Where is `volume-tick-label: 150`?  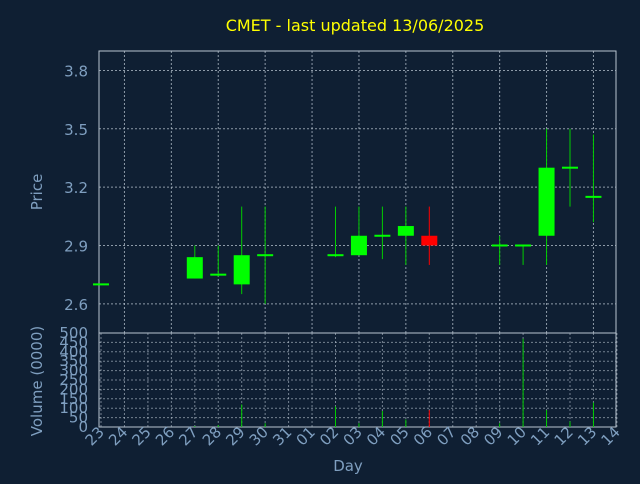 volume-tick-label: 150 is located at coordinates (73, 399).